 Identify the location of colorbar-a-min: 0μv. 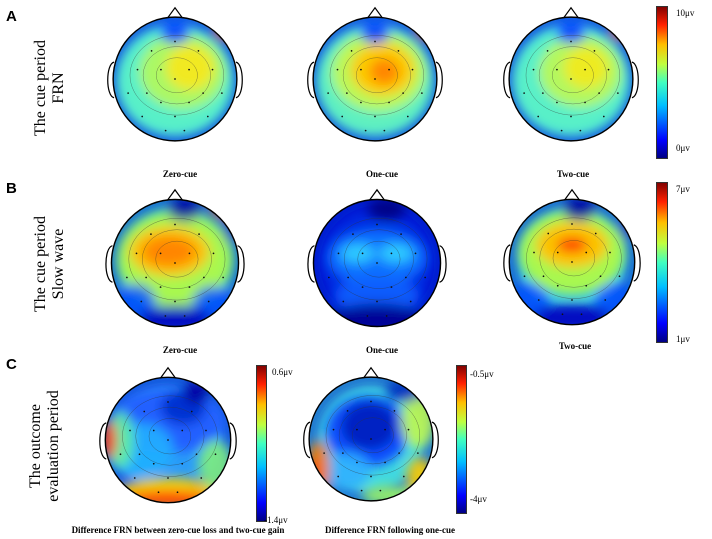
(683, 148).